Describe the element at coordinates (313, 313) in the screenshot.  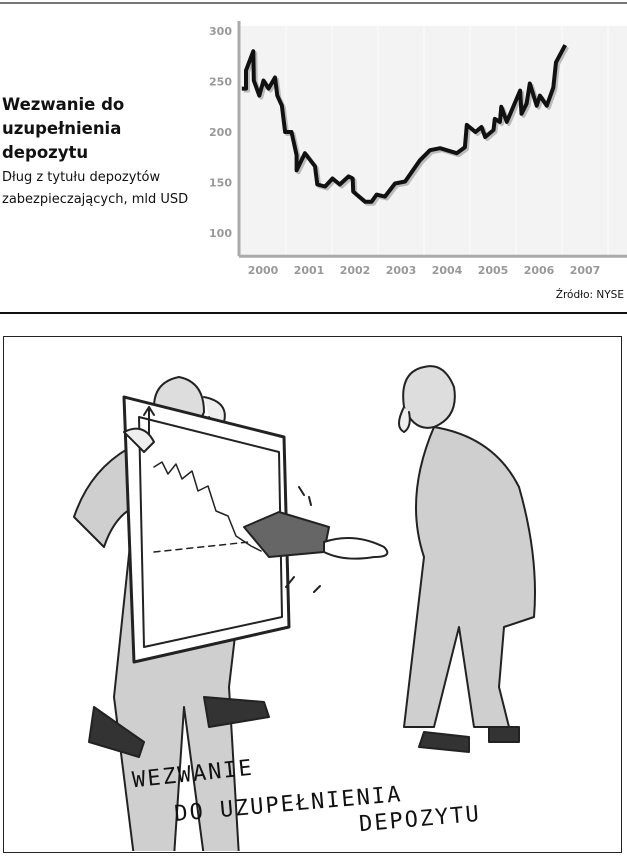
I see `section-rule` at that location.